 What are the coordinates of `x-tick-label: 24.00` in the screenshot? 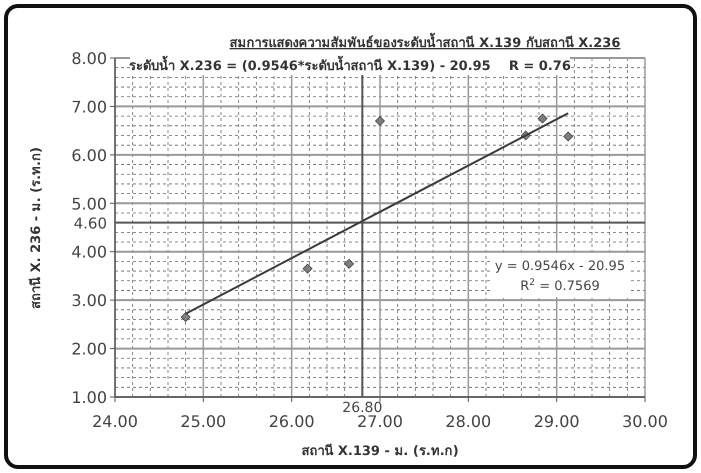 It's located at (115, 421).